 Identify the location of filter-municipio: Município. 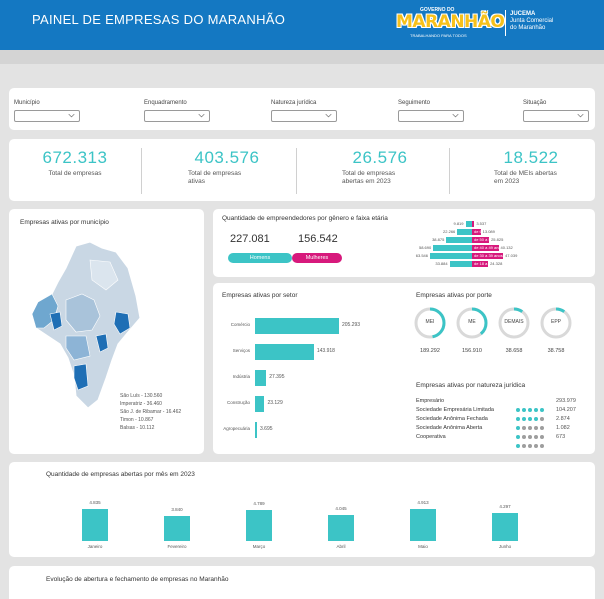
(47, 111).